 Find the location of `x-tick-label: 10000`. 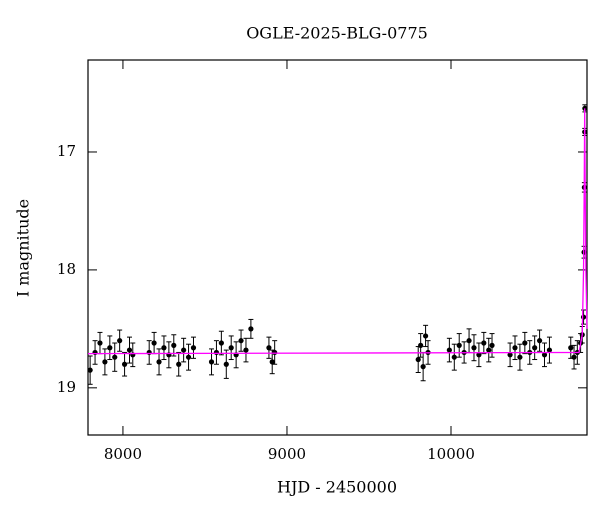

x-tick-label: 10000 is located at coordinates (451, 454).